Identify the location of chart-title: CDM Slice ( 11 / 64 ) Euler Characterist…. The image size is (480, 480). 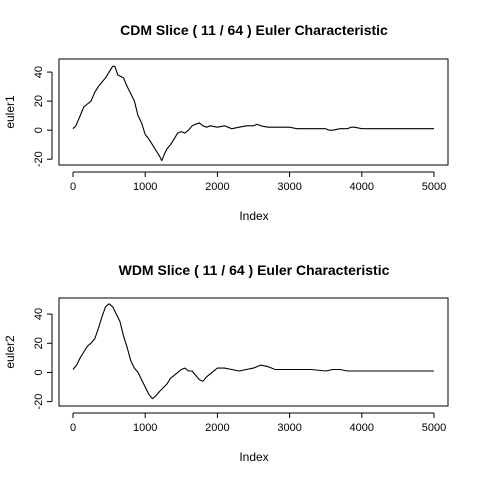
(254, 30).